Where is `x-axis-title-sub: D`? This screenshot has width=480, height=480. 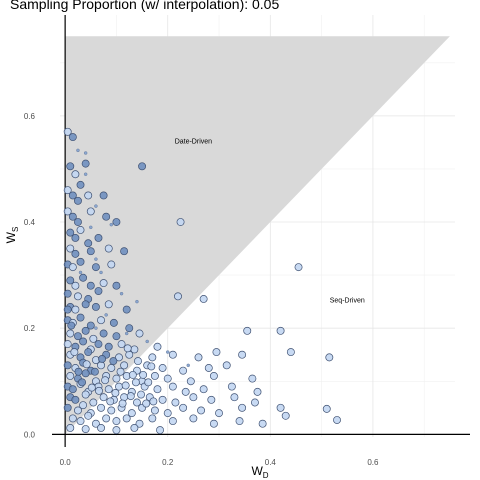 x-axis-title-sub: D is located at coordinates (266, 475).